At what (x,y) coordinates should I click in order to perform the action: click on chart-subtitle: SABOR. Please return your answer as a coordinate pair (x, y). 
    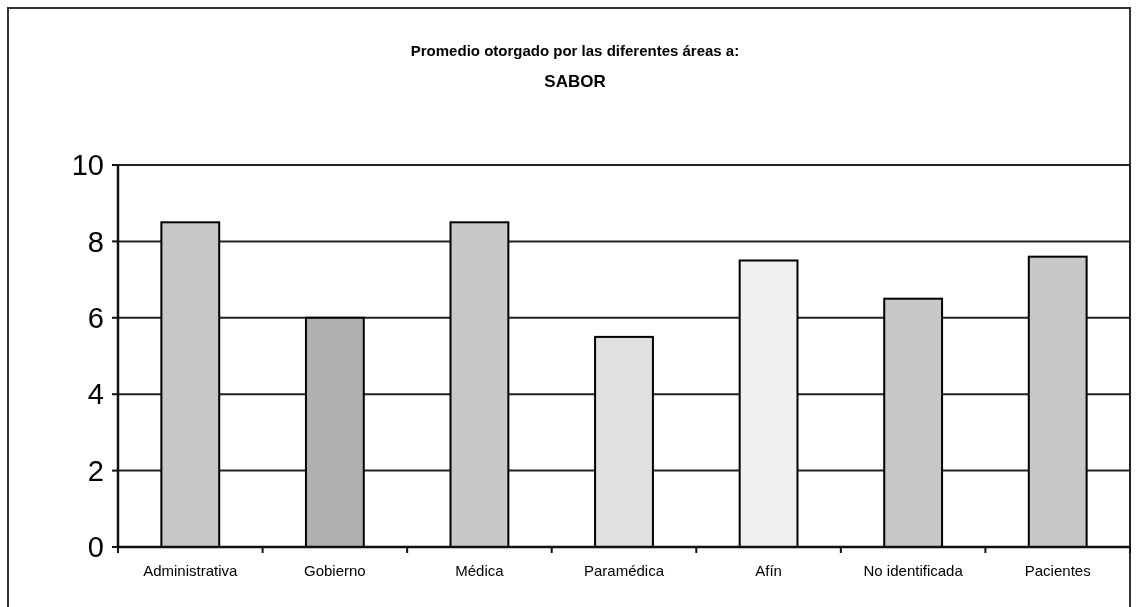
    Looking at the image, I should click on (575, 81).